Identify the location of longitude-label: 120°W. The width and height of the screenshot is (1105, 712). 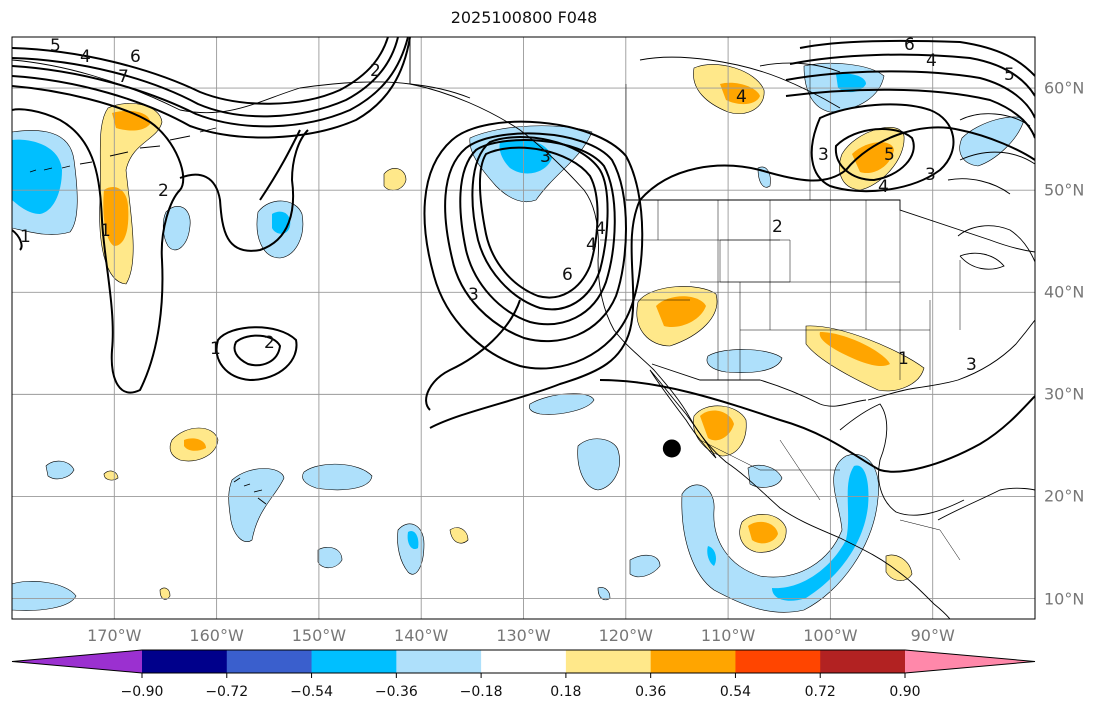
(625, 635).